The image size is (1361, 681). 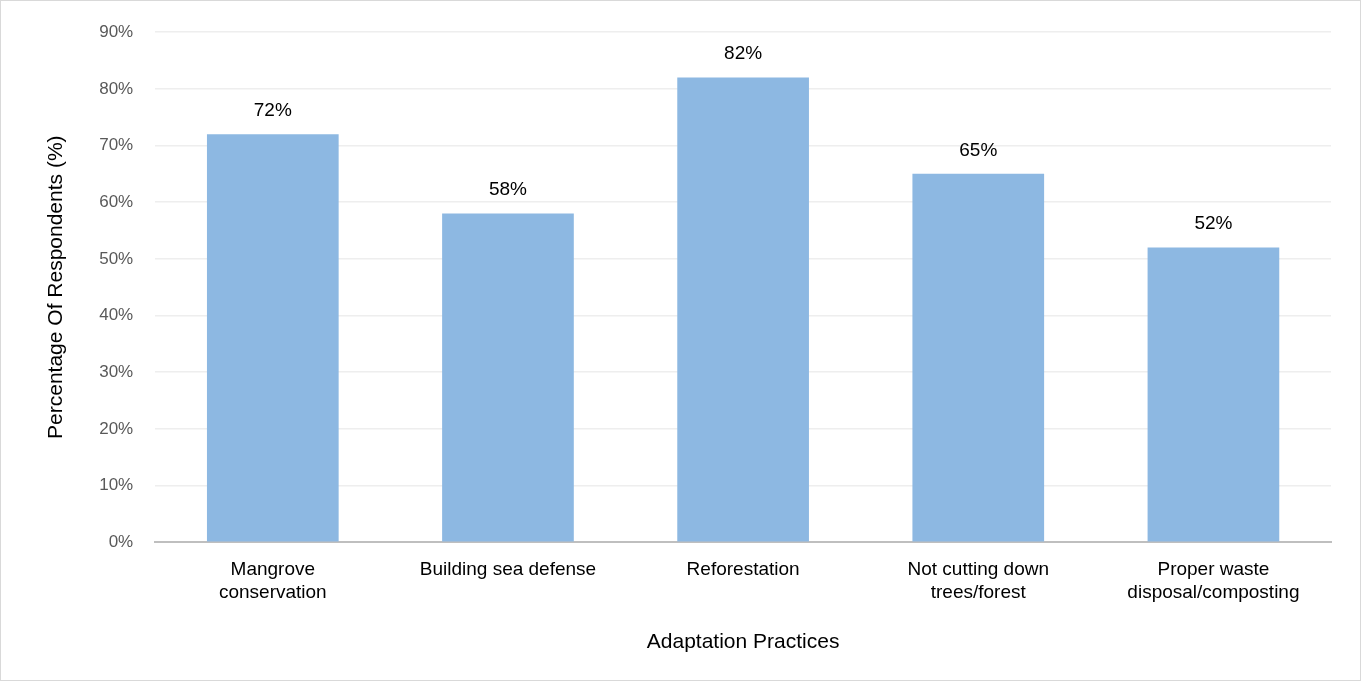 I want to click on y-tick-label: 30%, so click(x=116, y=371).